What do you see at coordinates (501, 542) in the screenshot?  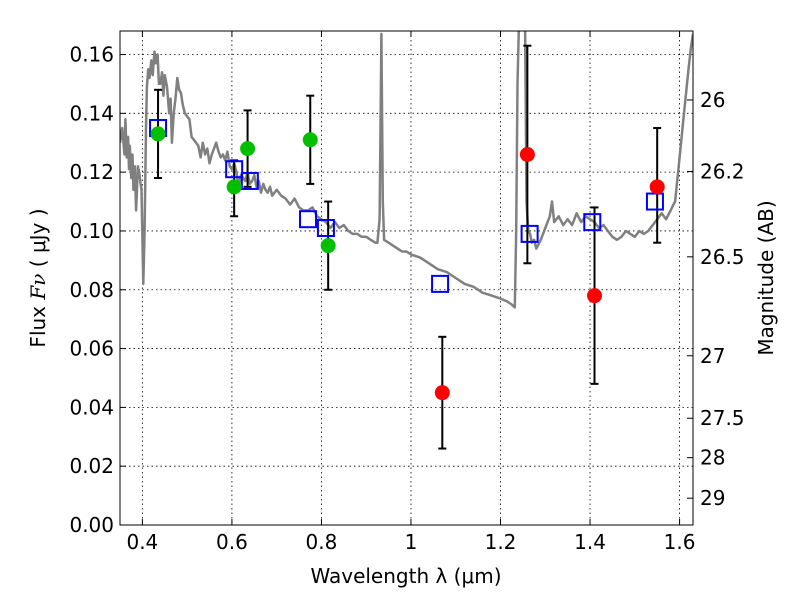 I see `x-tick-label: 1.2` at bounding box center [501, 542].